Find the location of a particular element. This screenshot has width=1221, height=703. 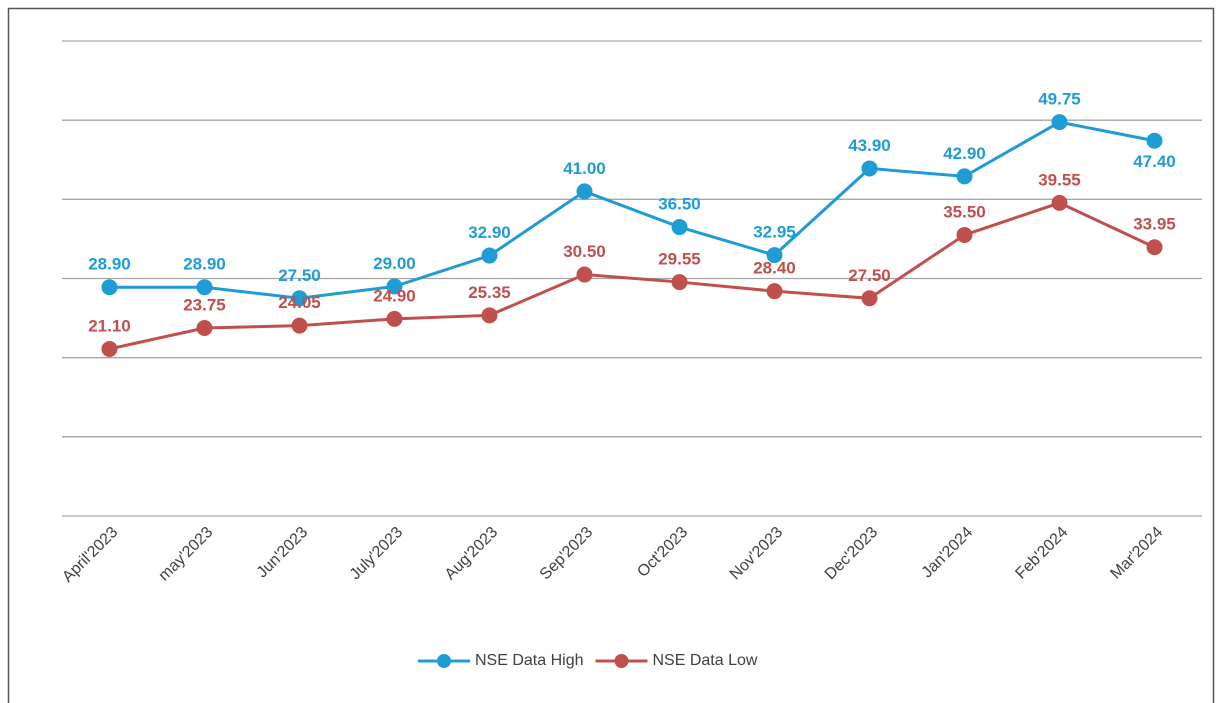

data-label: 41.00 is located at coordinates (584, 168).